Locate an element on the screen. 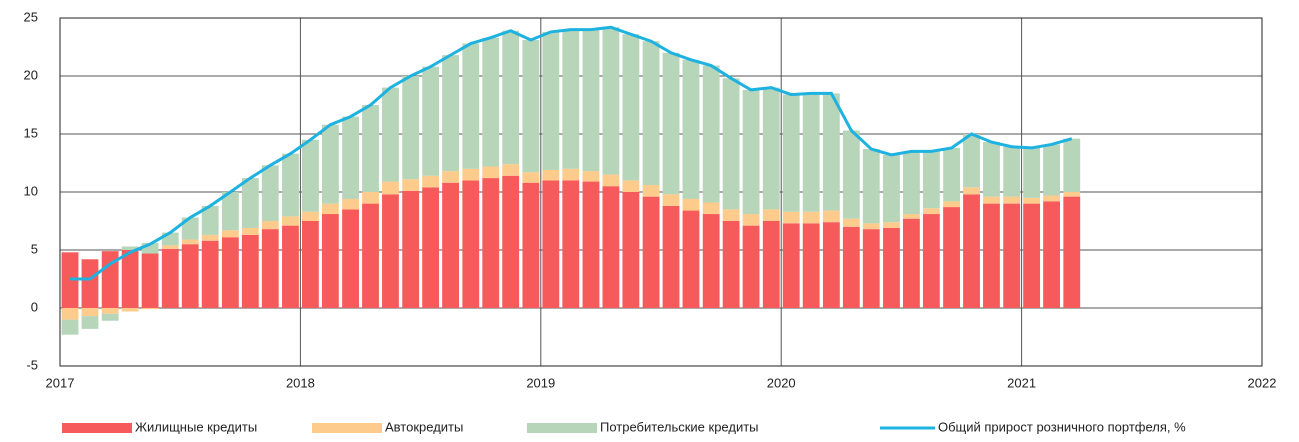 The height and width of the screenshot is (442, 1299). legend-swatch is located at coordinates (562, 428).